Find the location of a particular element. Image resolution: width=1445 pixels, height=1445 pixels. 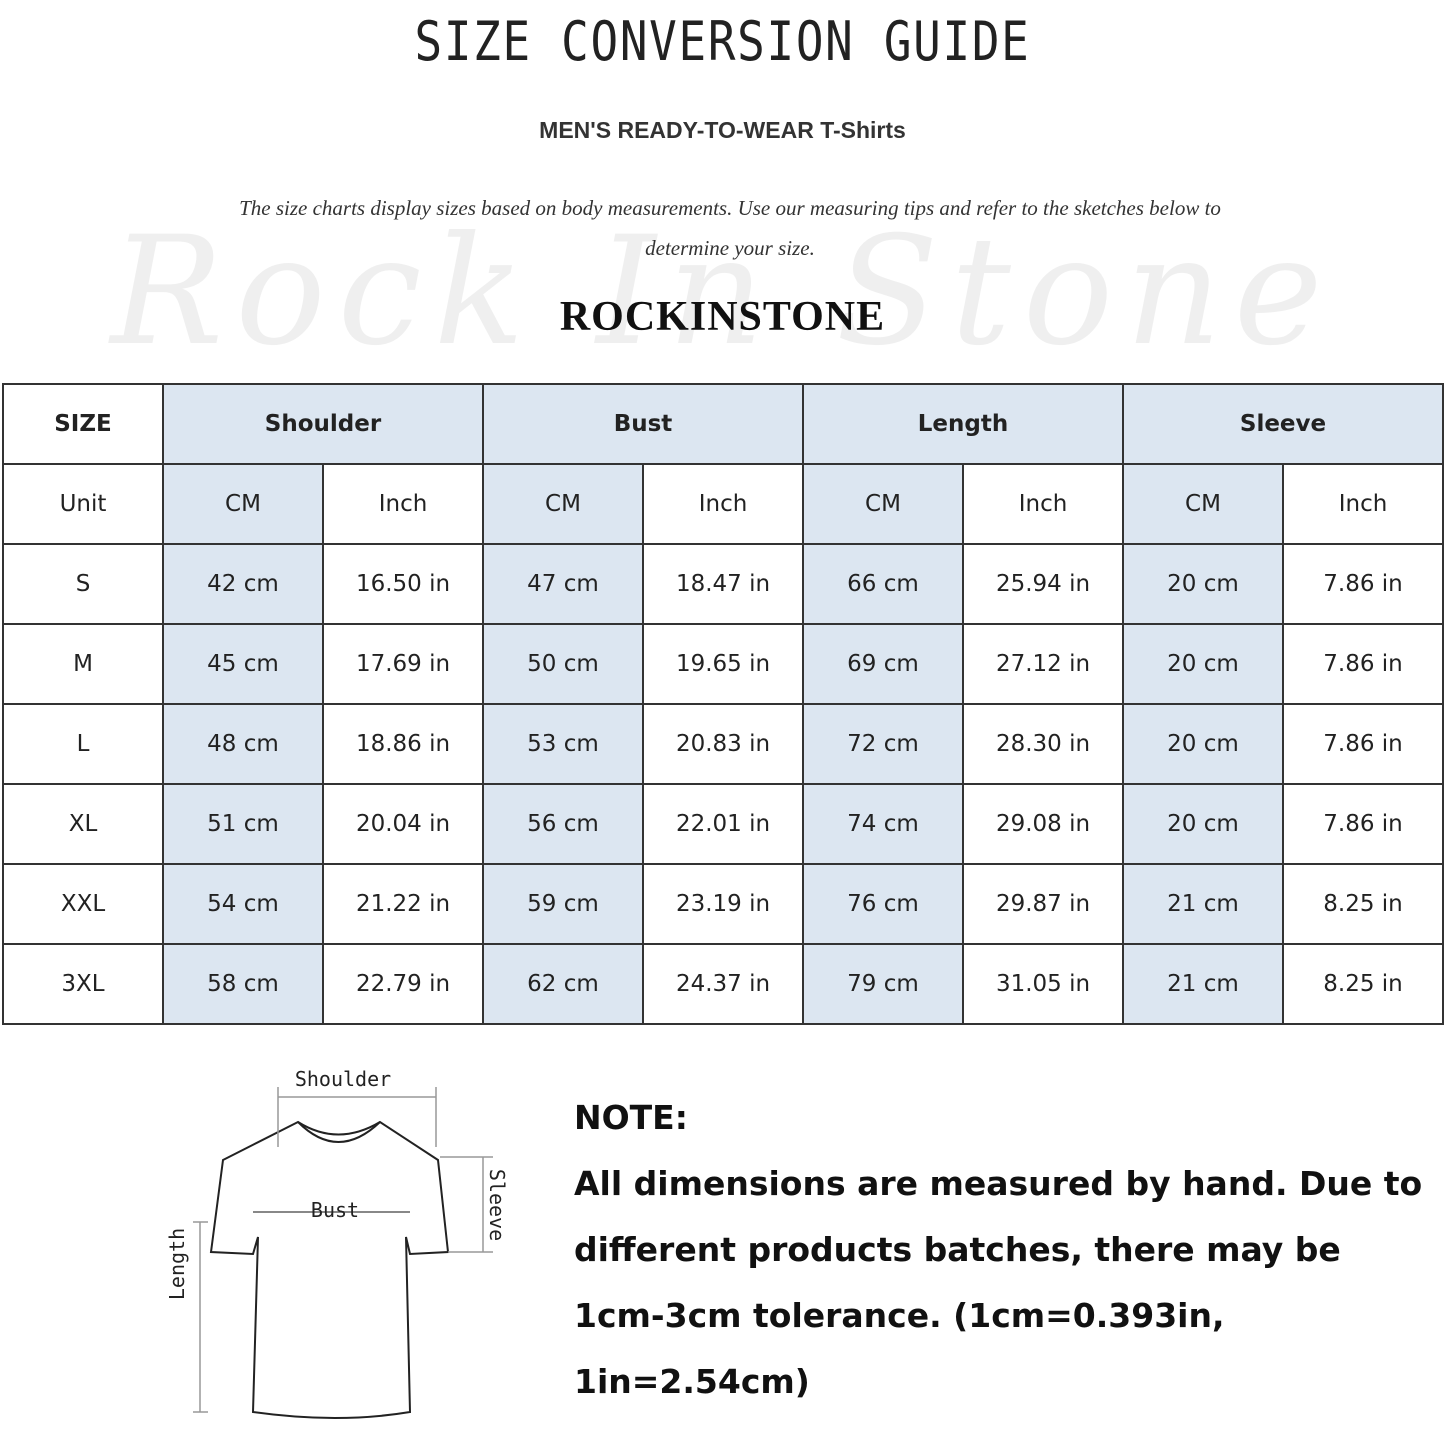

size-label: XL is located at coordinates (83, 824).